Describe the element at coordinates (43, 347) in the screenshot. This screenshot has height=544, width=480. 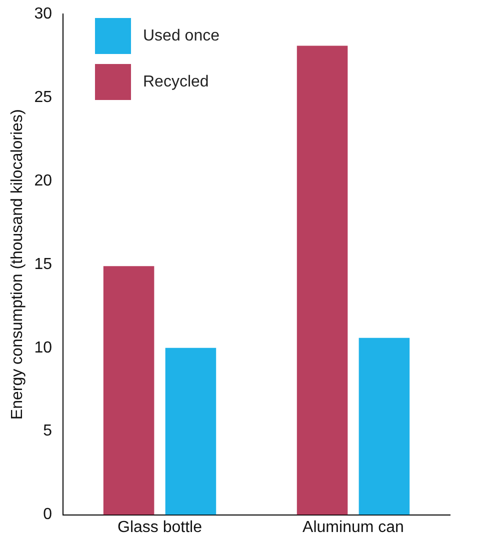
I see `y-tick-label: 10` at that location.